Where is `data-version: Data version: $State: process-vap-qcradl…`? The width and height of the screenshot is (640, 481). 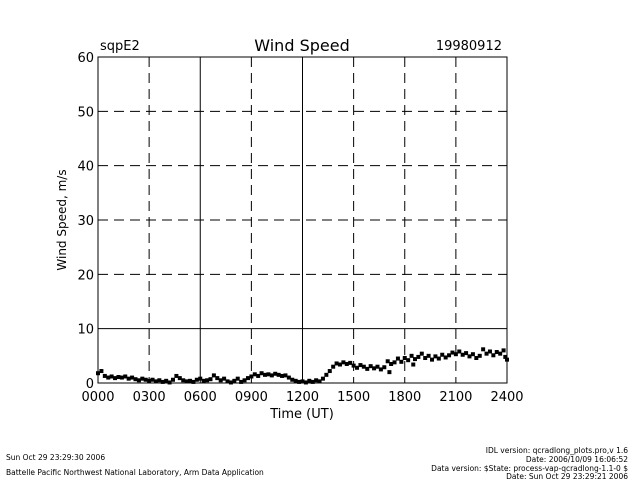 data-version: Data version: $State: process-vap-qcradl… is located at coordinates (529, 468).